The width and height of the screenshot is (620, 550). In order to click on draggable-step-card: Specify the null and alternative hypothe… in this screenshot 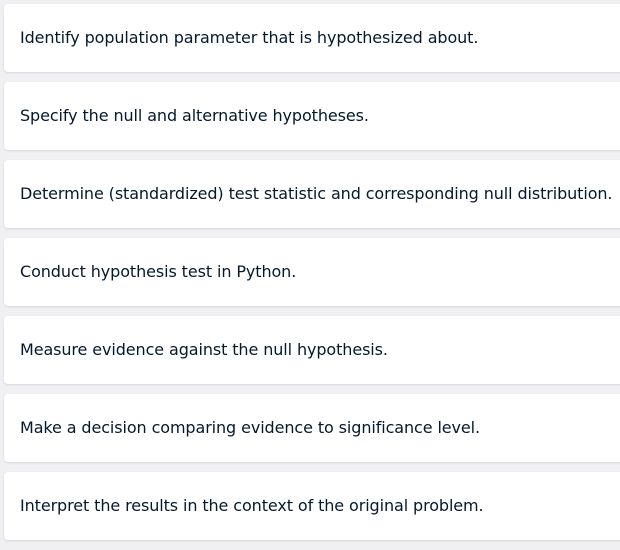, I will do `click(312, 116)`.